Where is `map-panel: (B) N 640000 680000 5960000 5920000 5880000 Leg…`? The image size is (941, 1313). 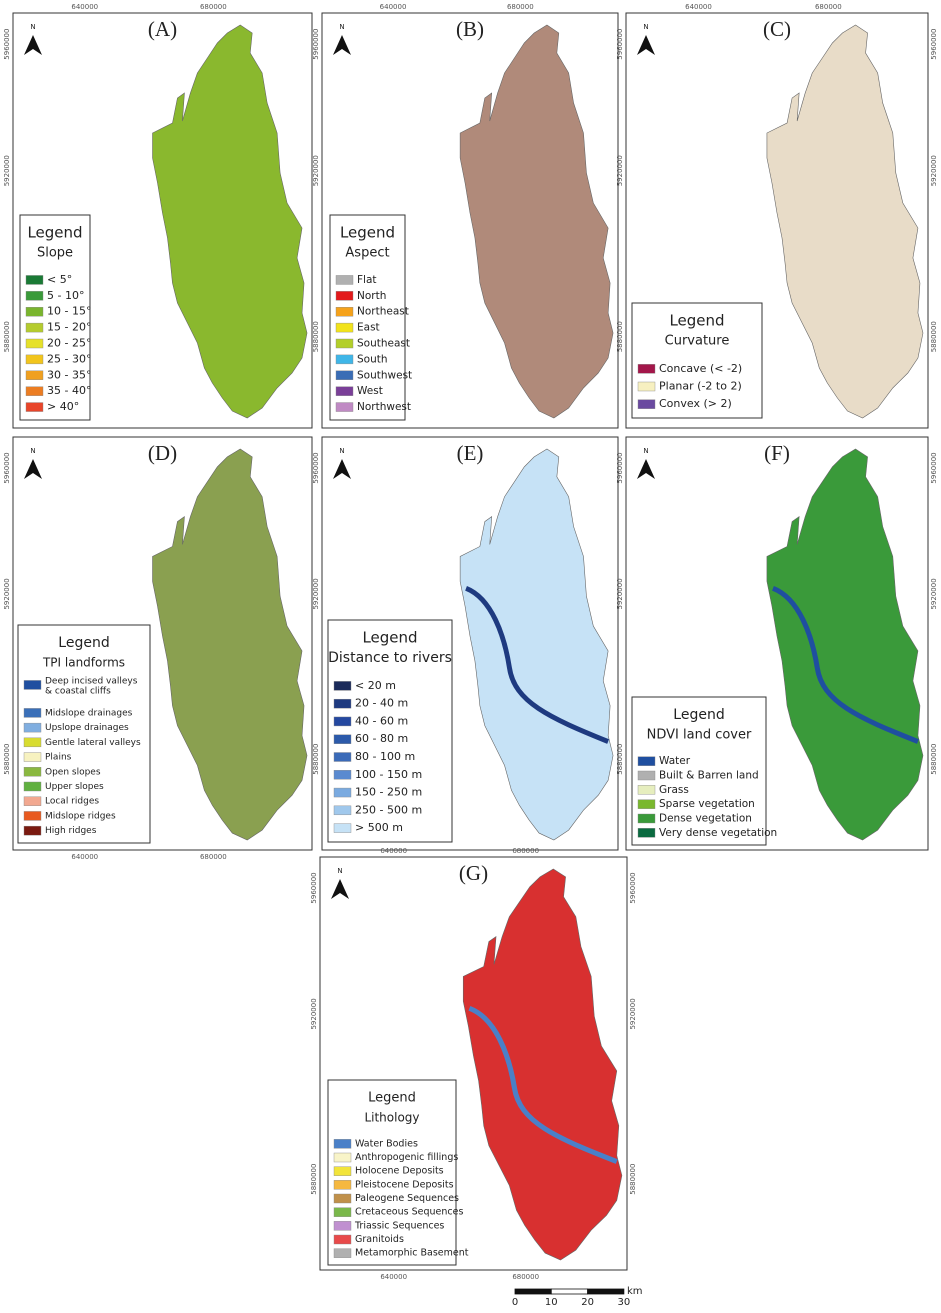
map-panel: (B) N 640000 680000 5960000 5920000 5880000 Leg… is located at coordinates (465, 216).